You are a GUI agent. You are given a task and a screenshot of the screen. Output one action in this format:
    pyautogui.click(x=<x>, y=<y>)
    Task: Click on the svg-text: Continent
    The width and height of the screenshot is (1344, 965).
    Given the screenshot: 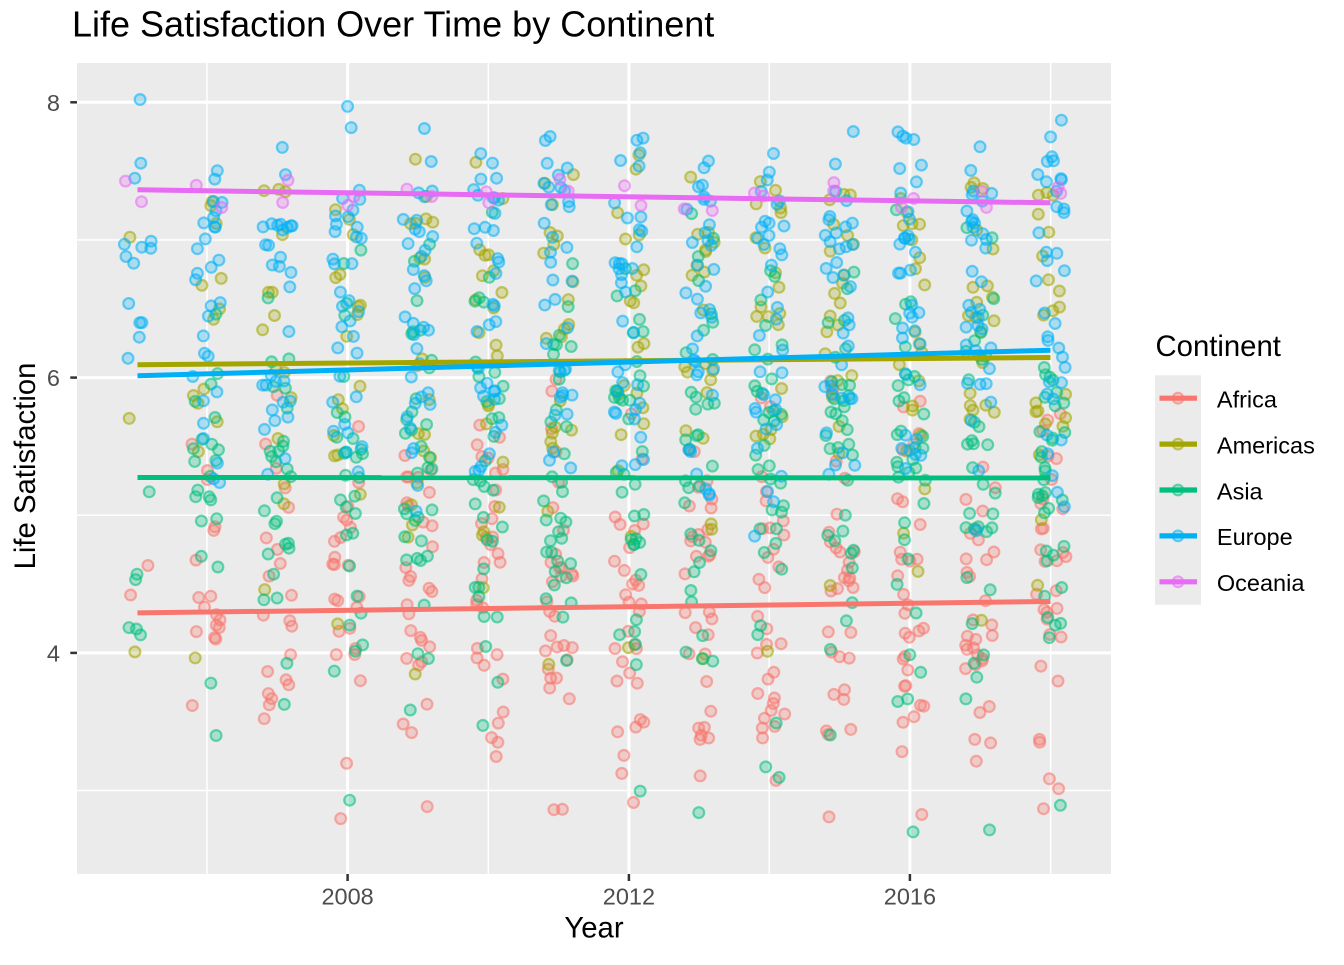 What is the action you would take?
    pyautogui.click(x=1218, y=346)
    